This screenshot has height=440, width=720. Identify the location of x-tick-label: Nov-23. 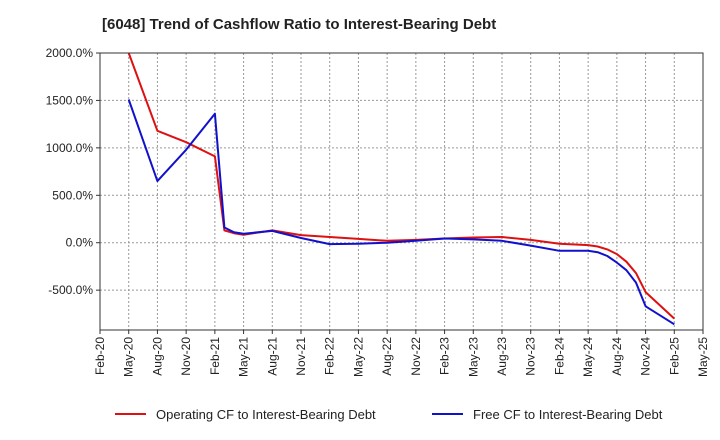
(531, 356).